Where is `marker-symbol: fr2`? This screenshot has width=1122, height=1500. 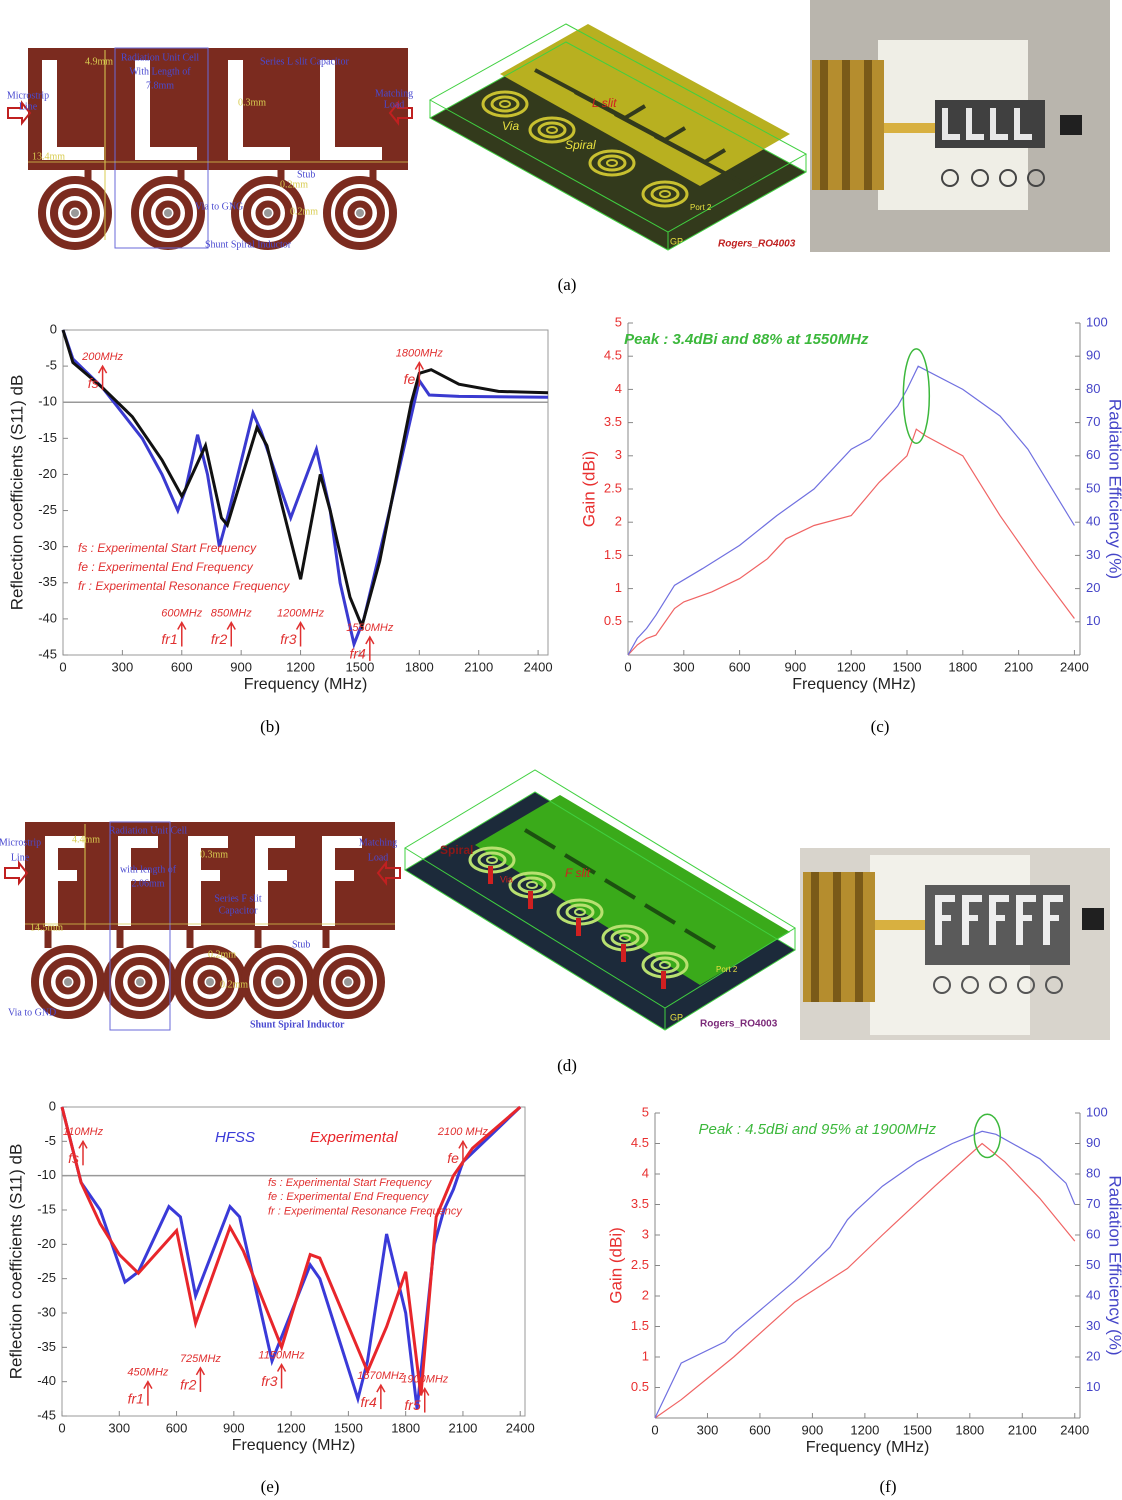 marker-symbol: fr2 is located at coordinates (219, 639).